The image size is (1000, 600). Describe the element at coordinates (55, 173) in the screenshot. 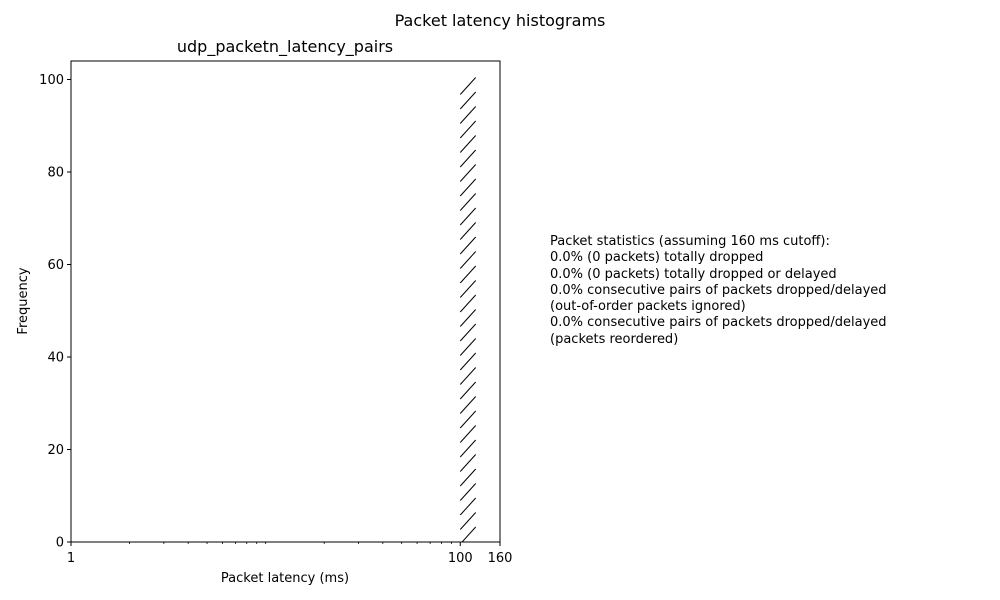

I see `y-tick-label: 80` at that location.